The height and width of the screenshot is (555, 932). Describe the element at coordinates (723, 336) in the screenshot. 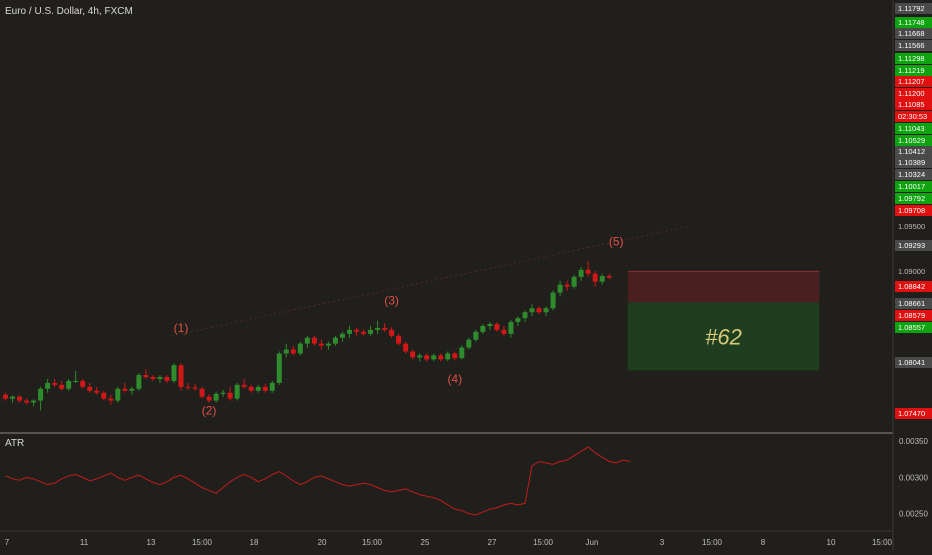

I see `take-profit-zone` at that location.